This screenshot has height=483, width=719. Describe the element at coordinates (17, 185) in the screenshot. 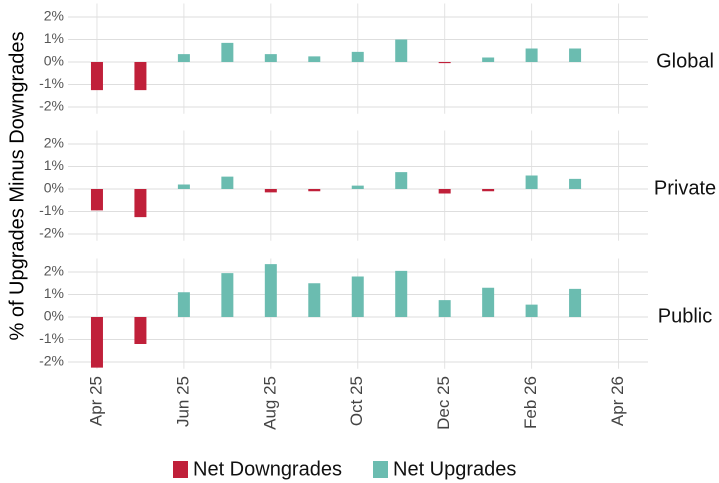

I see `y-axis-label: % of Upgrades Minus Downgrades` at that location.